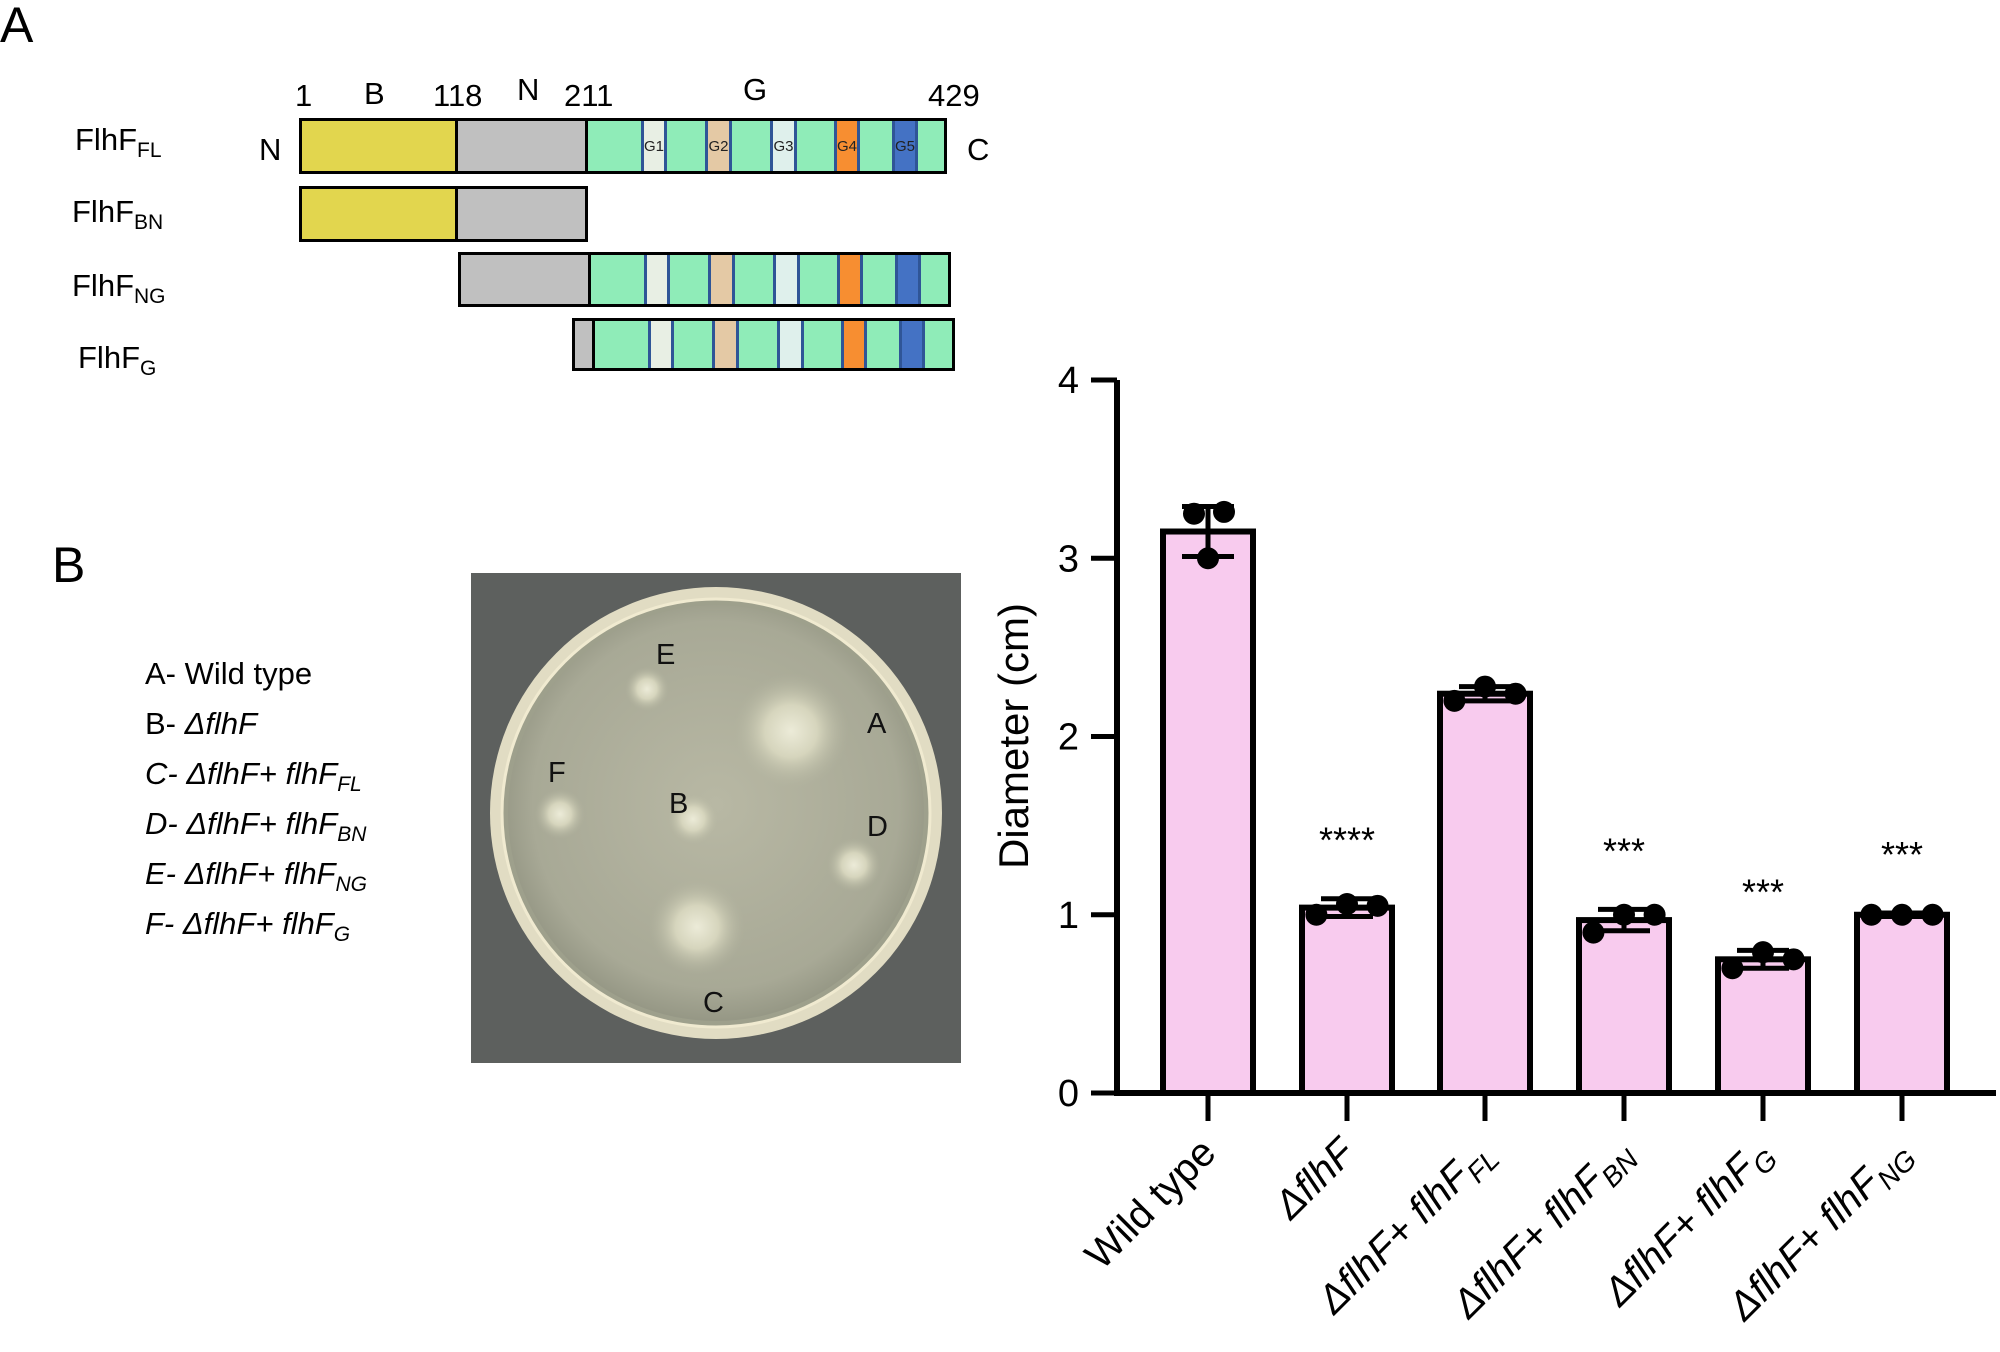  I want to click on petri-plate-photo: A B C D E F, so click(716, 818).